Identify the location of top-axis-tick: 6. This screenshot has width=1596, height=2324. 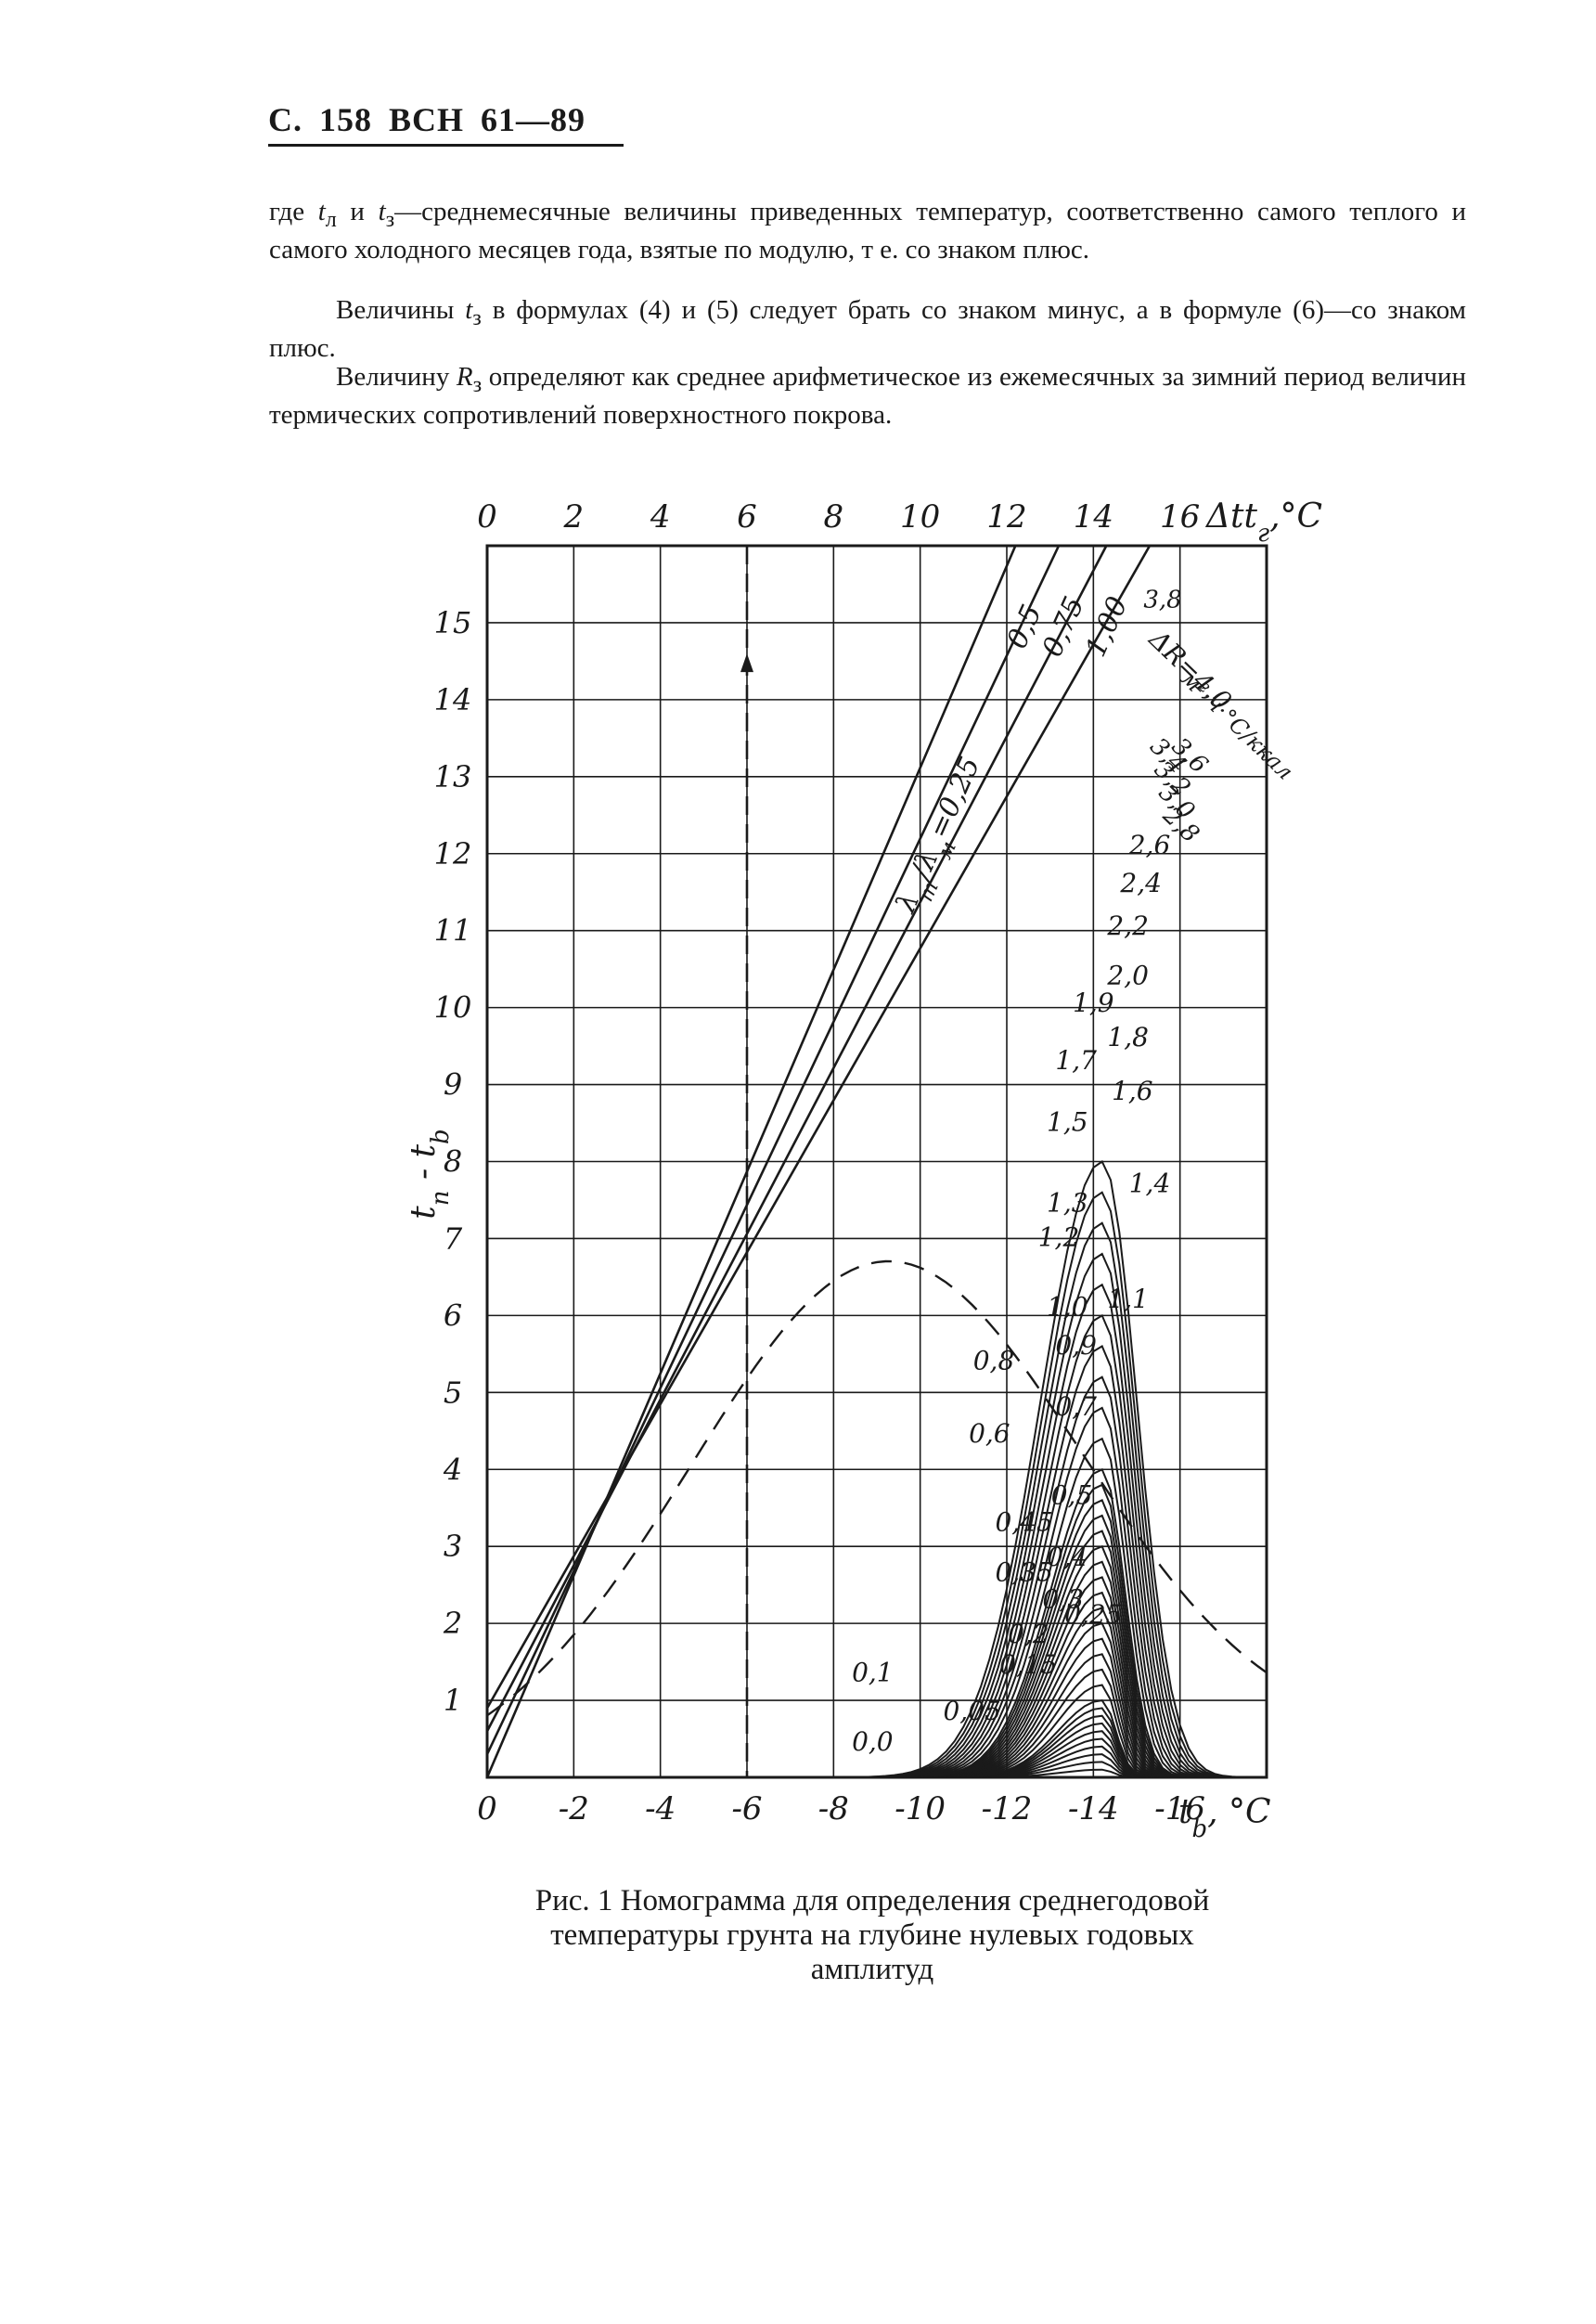
(747, 517).